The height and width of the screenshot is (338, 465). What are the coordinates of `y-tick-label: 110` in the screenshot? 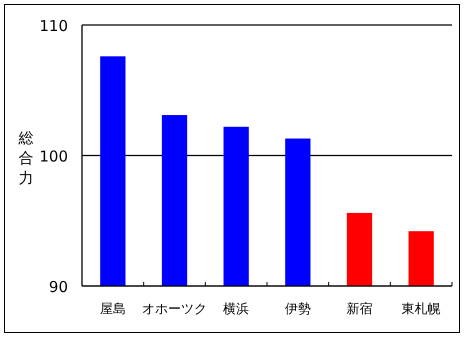 It's located at (53, 26).